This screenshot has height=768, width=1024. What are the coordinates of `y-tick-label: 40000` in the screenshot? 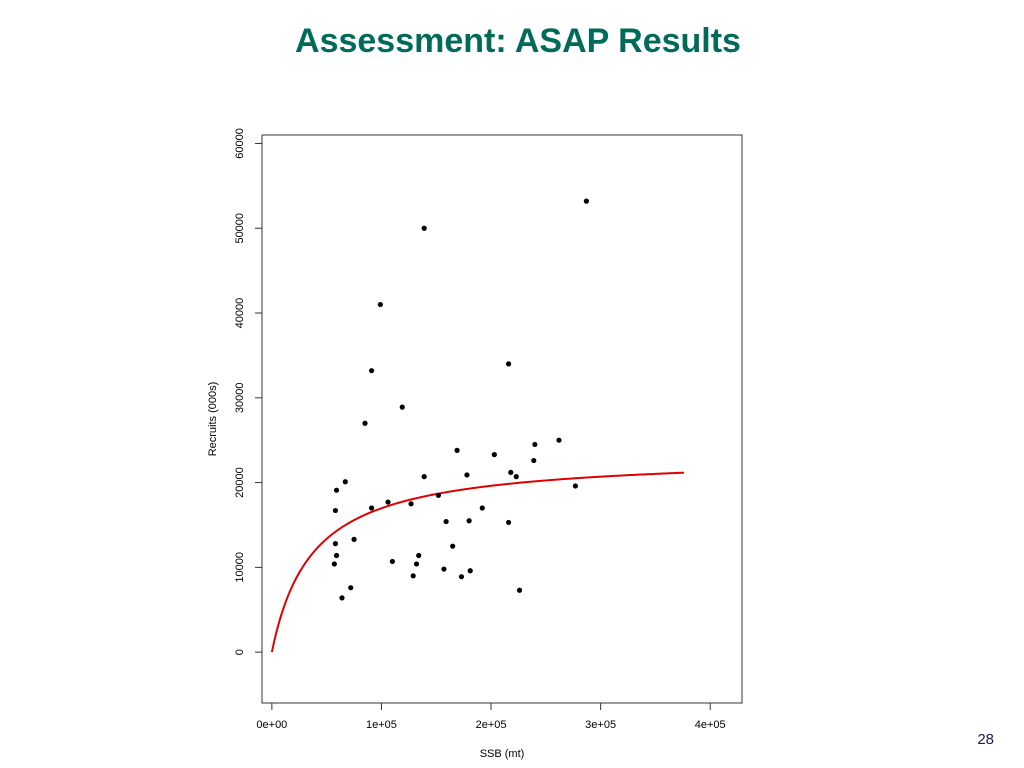 It's located at (240, 313).